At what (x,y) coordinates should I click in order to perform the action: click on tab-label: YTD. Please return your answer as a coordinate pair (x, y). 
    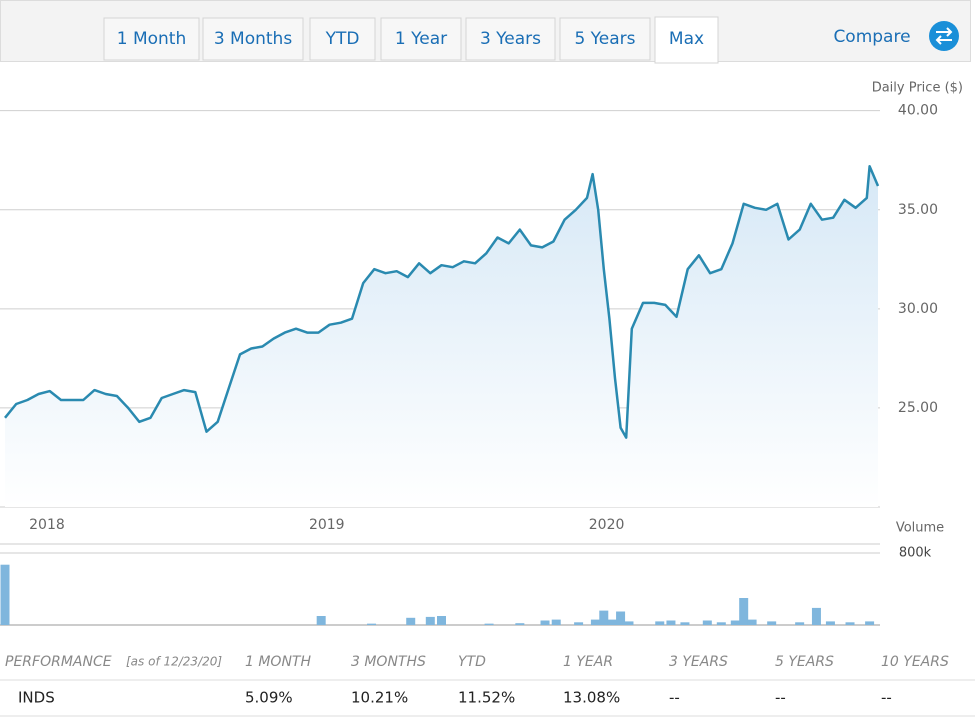
    Looking at the image, I should click on (342, 39).